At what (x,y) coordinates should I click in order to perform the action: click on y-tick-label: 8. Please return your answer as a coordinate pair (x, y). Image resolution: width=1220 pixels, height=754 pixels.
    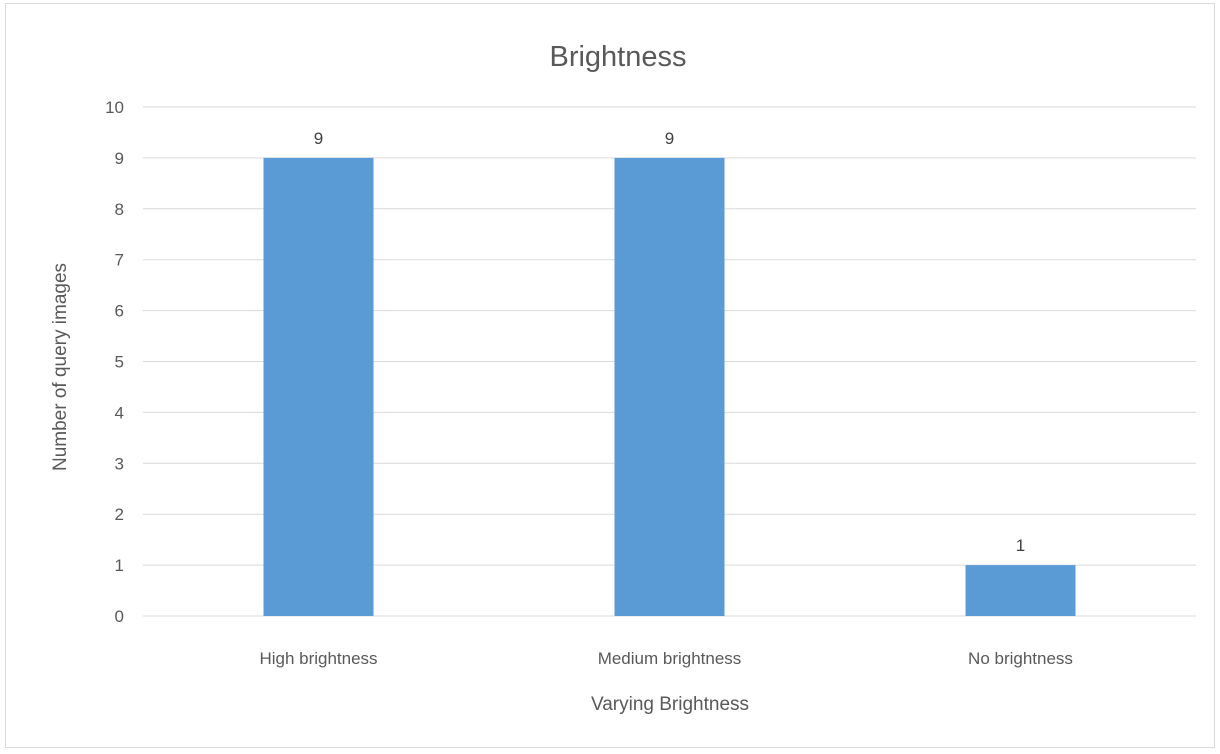
    Looking at the image, I should click on (119, 209).